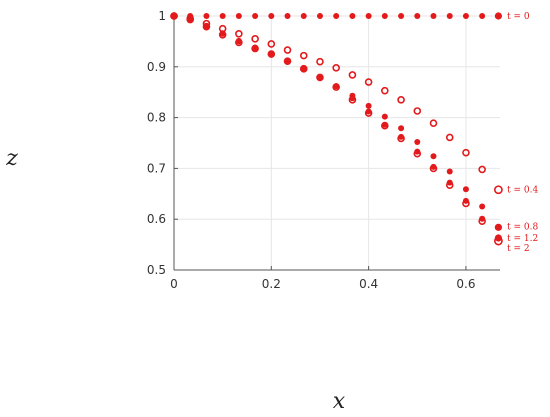 The height and width of the screenshot is (417, 550). What do you see at coordinates (339, 401) in the screenshot?
I see `x-axis-label: x` at bounding box center [339, 401].